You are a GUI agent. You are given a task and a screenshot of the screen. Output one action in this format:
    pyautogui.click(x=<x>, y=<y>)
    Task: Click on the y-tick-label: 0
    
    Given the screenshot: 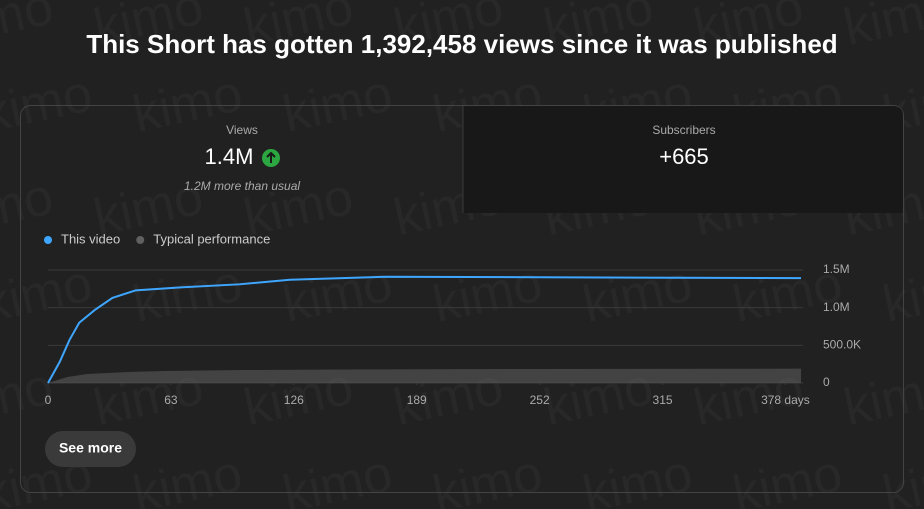 What is the action you would take?
    pyautogui.click(x=826, y=382)
    